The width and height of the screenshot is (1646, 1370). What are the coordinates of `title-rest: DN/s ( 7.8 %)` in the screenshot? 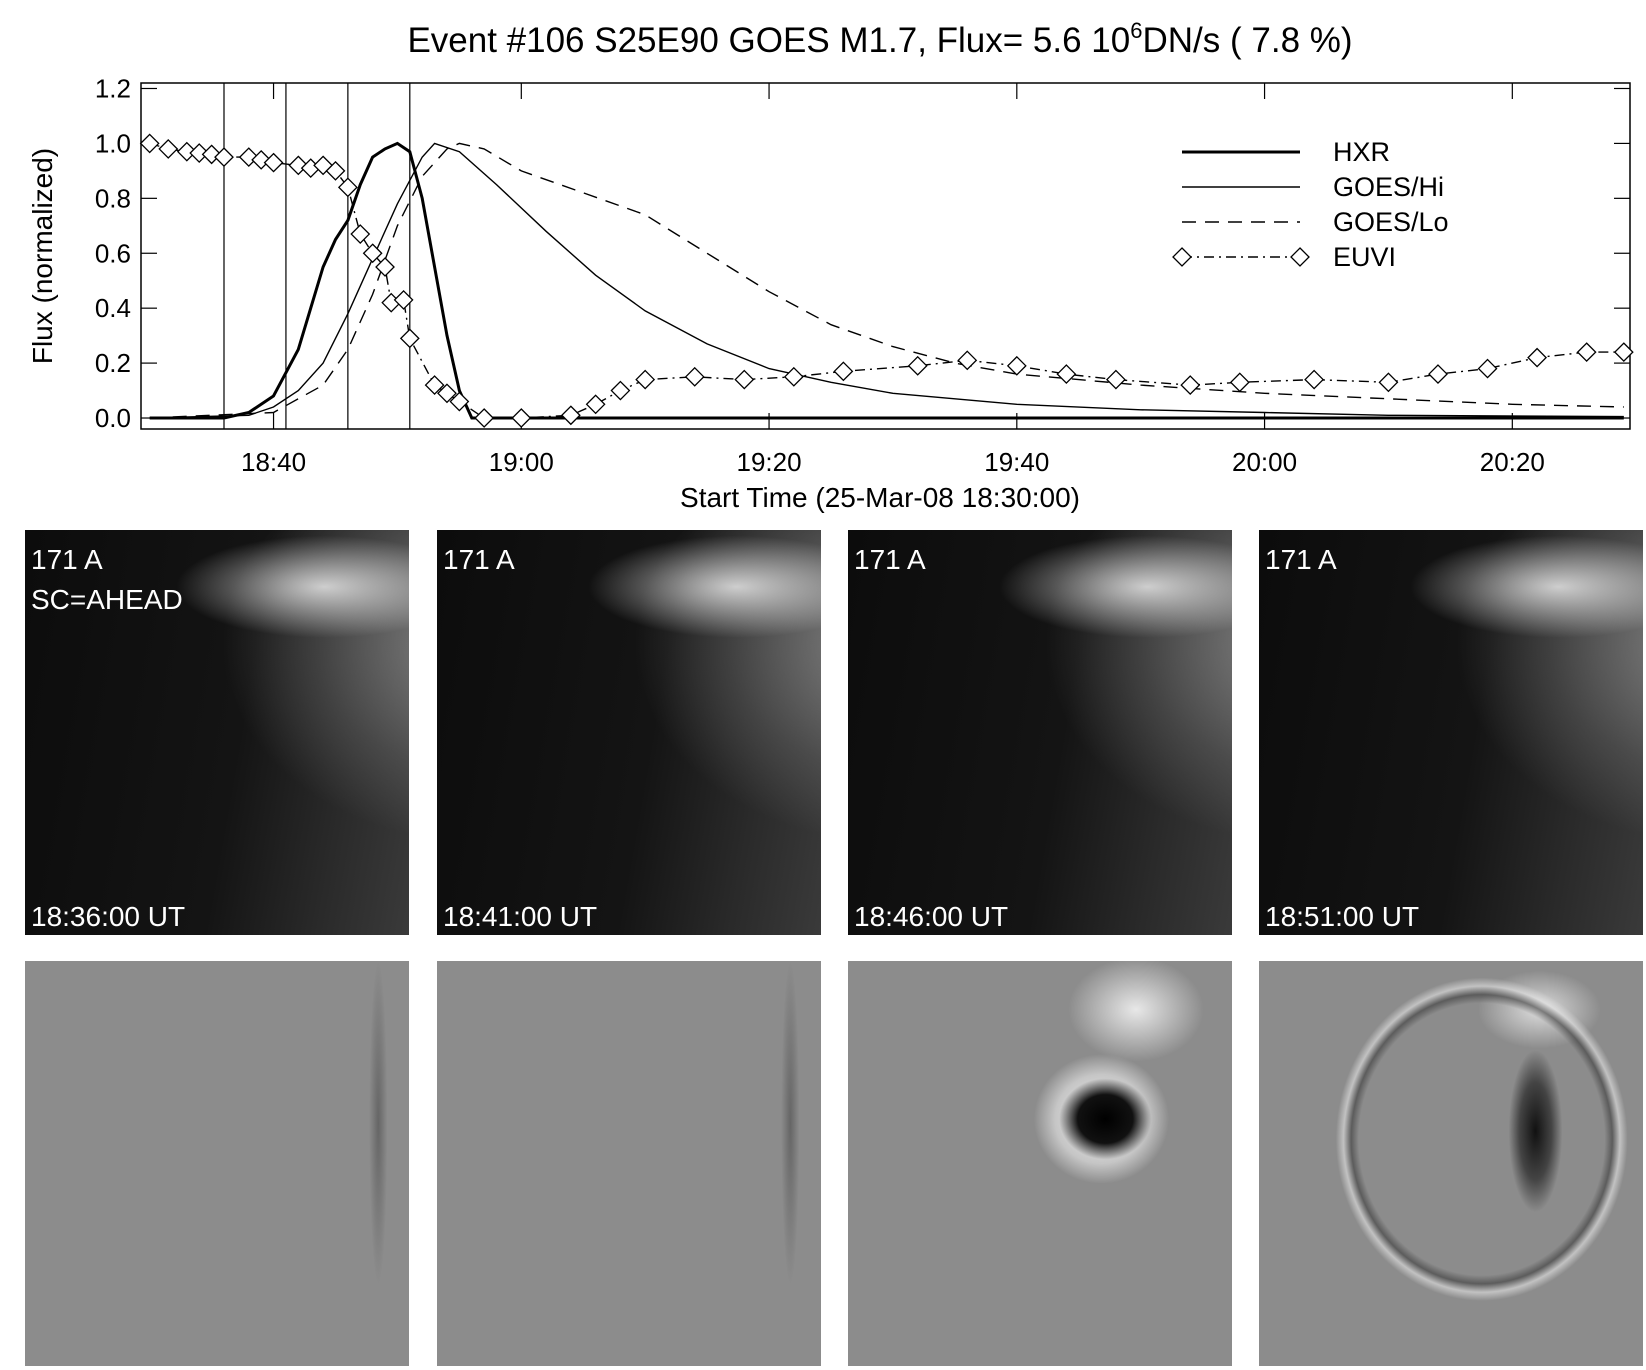 It's located at (1248, 40).